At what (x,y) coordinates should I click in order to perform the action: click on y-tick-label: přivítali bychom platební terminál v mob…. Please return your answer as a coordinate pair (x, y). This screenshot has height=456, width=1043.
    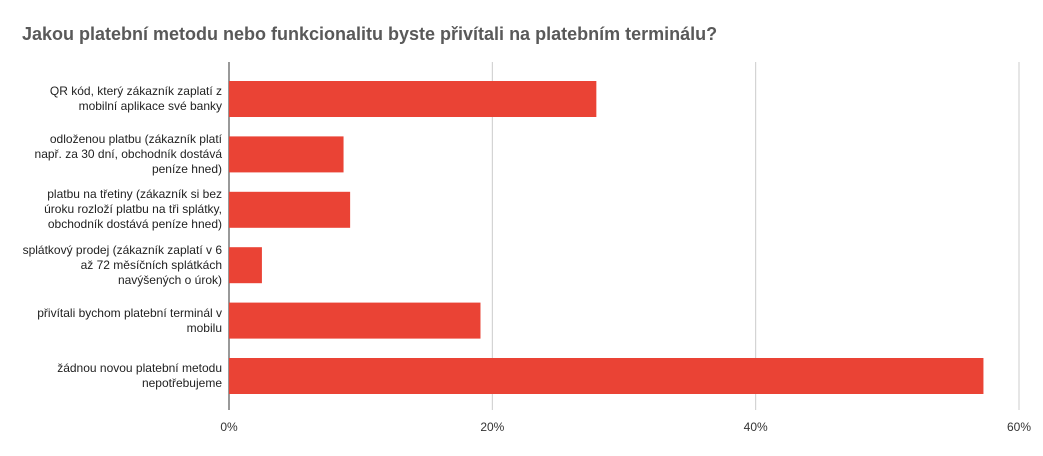
    Looking at the image, I should click on (129, 320).